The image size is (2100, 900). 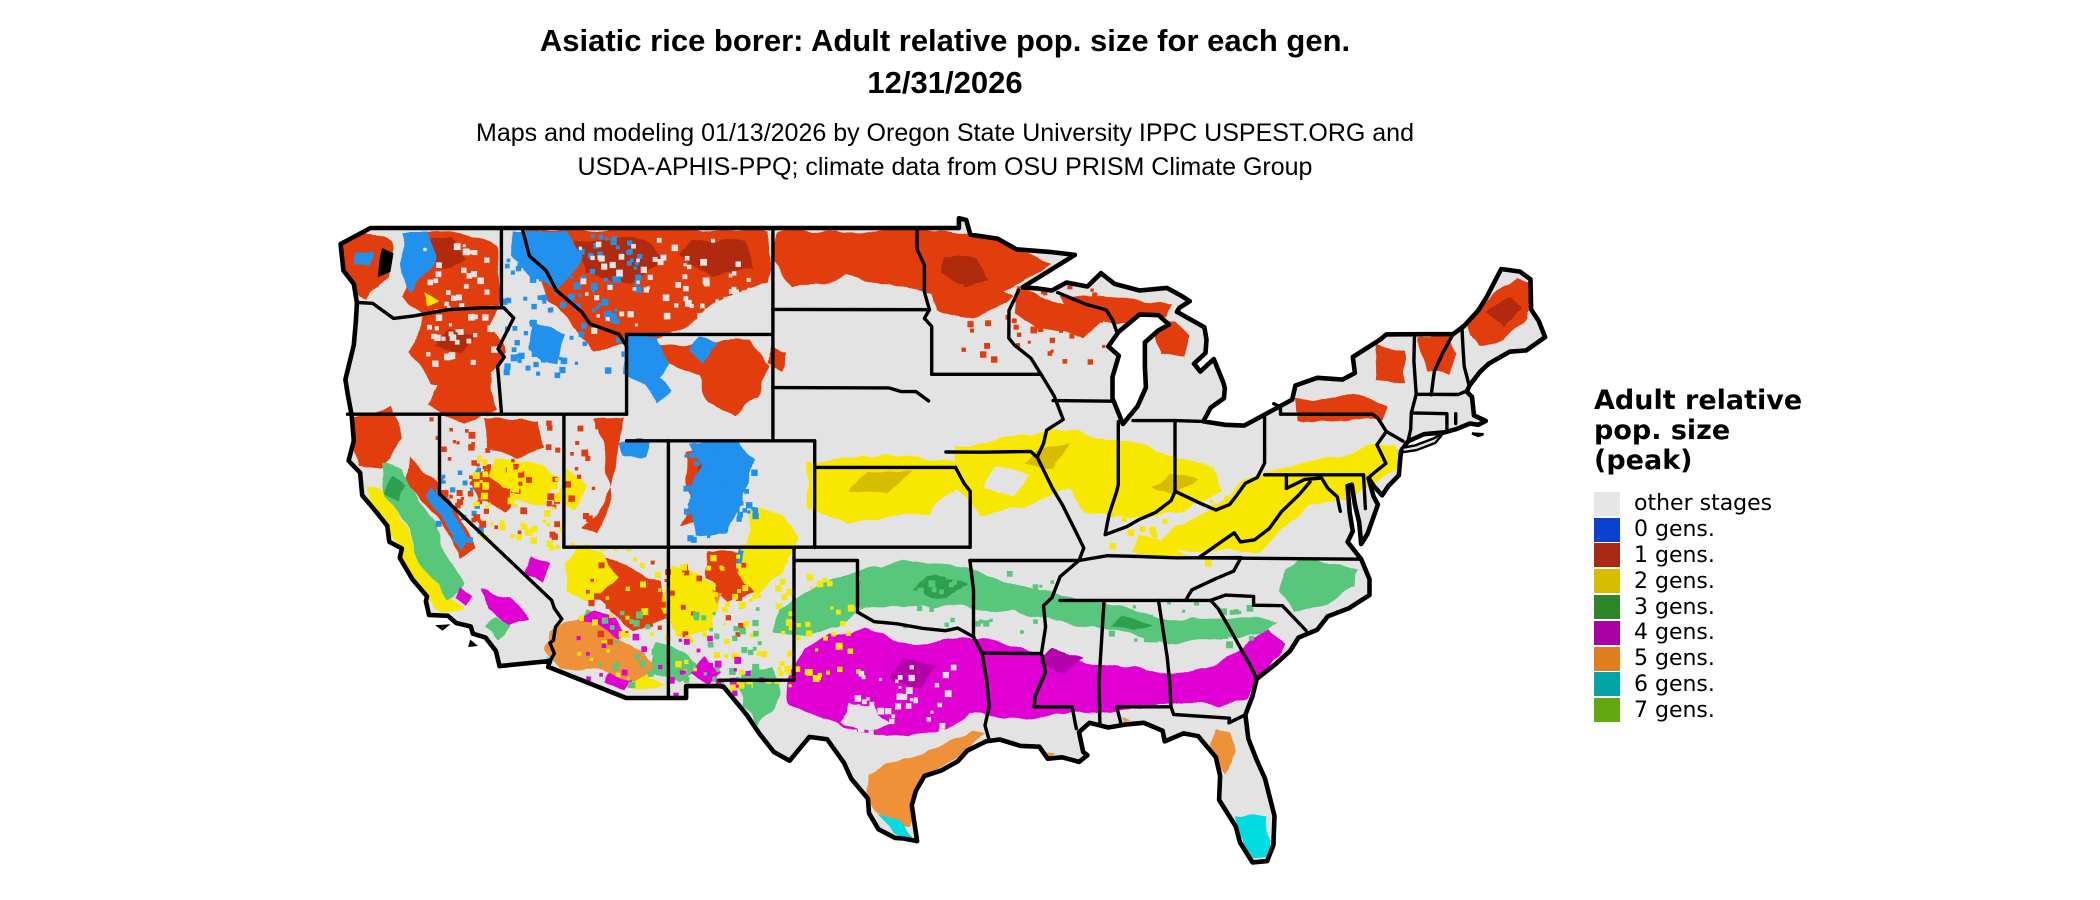 What do you see at coordinates (377, 439) in the screenshot?
I see `map-region-gen1` at bounding box center [377, 439].